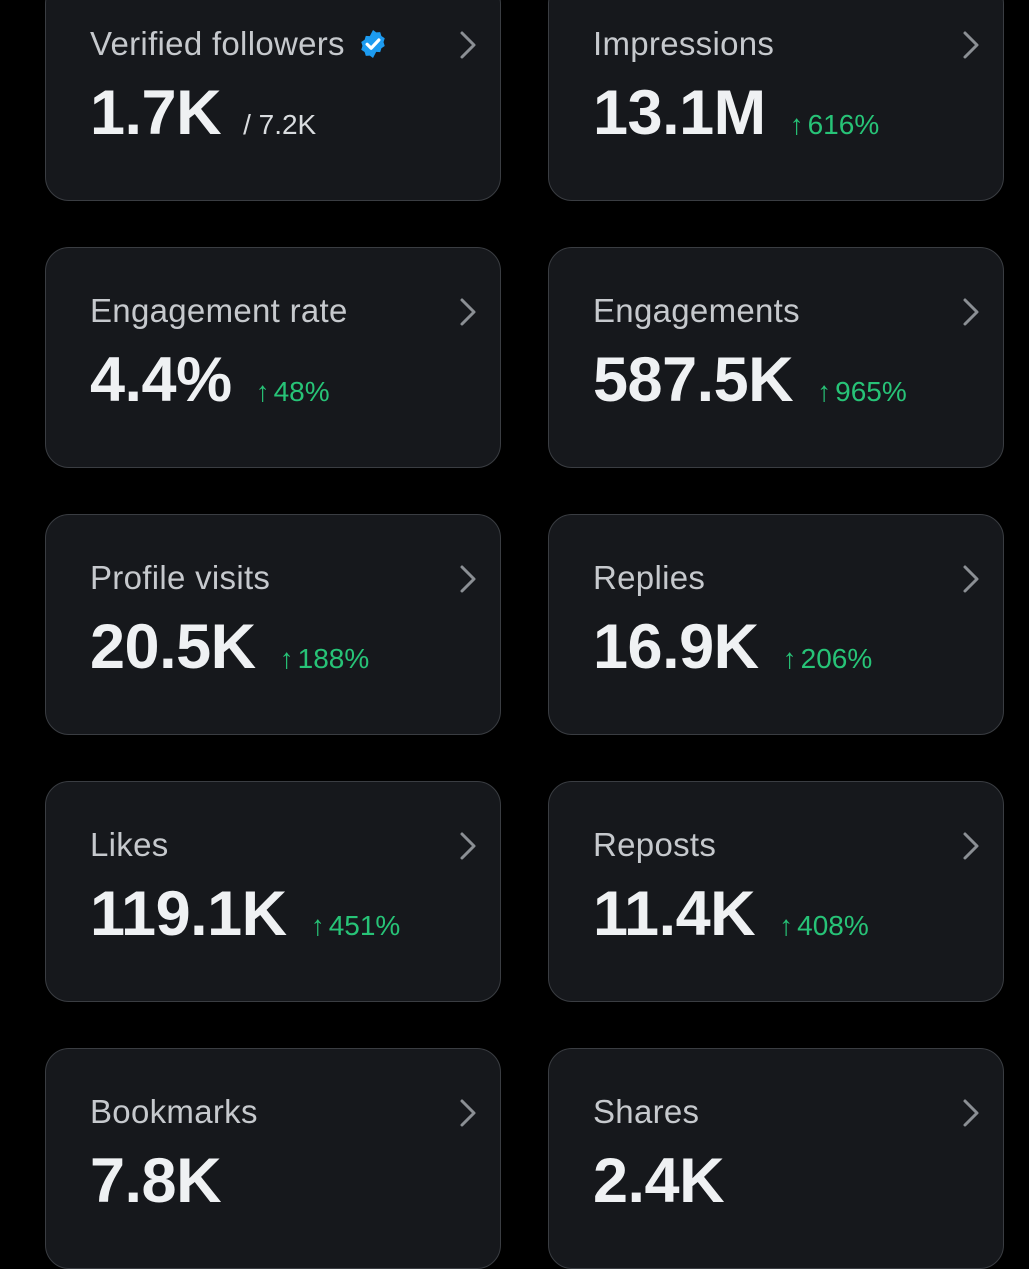 The image size is (1029, 1269). I want to click on metric-title-row: Replies, so click(649, 578).